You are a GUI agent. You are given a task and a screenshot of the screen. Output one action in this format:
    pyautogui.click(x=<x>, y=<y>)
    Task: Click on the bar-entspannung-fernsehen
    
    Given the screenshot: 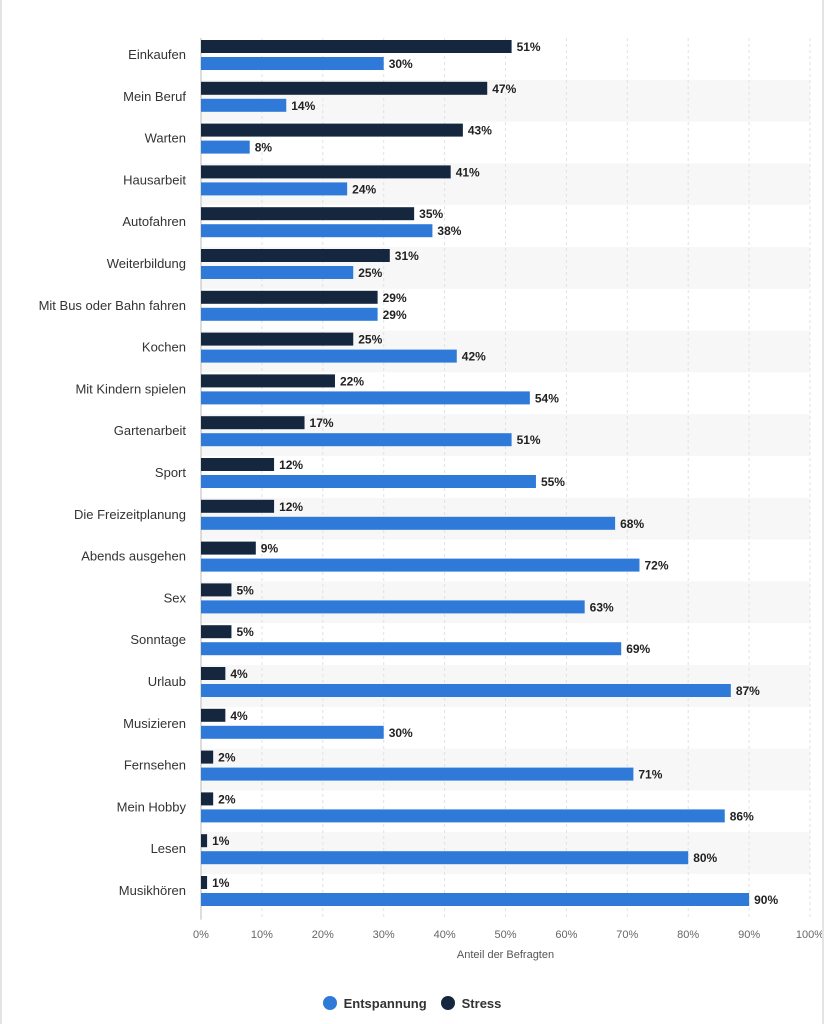 What is the action you would take?
    pyautogui.click(x=417, y=774)
    